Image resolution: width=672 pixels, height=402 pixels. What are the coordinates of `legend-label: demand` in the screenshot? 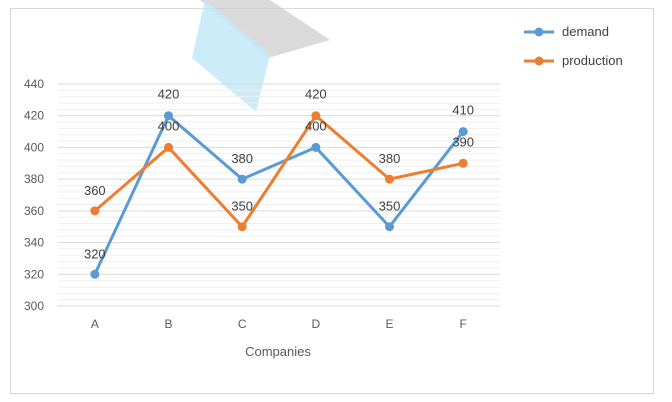 It's located at (585, 31).